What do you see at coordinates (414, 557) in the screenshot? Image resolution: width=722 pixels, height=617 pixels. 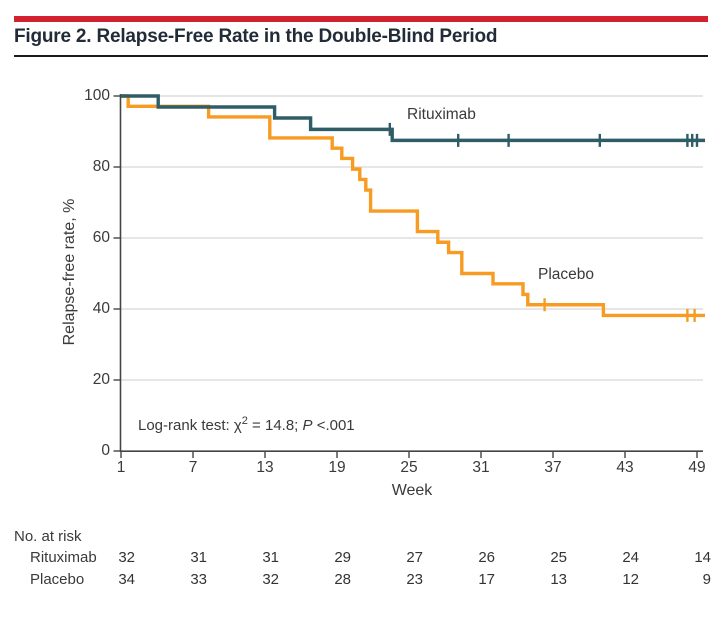 I see `risk-count-rituximab: 27` at bounding box center [414, 557].